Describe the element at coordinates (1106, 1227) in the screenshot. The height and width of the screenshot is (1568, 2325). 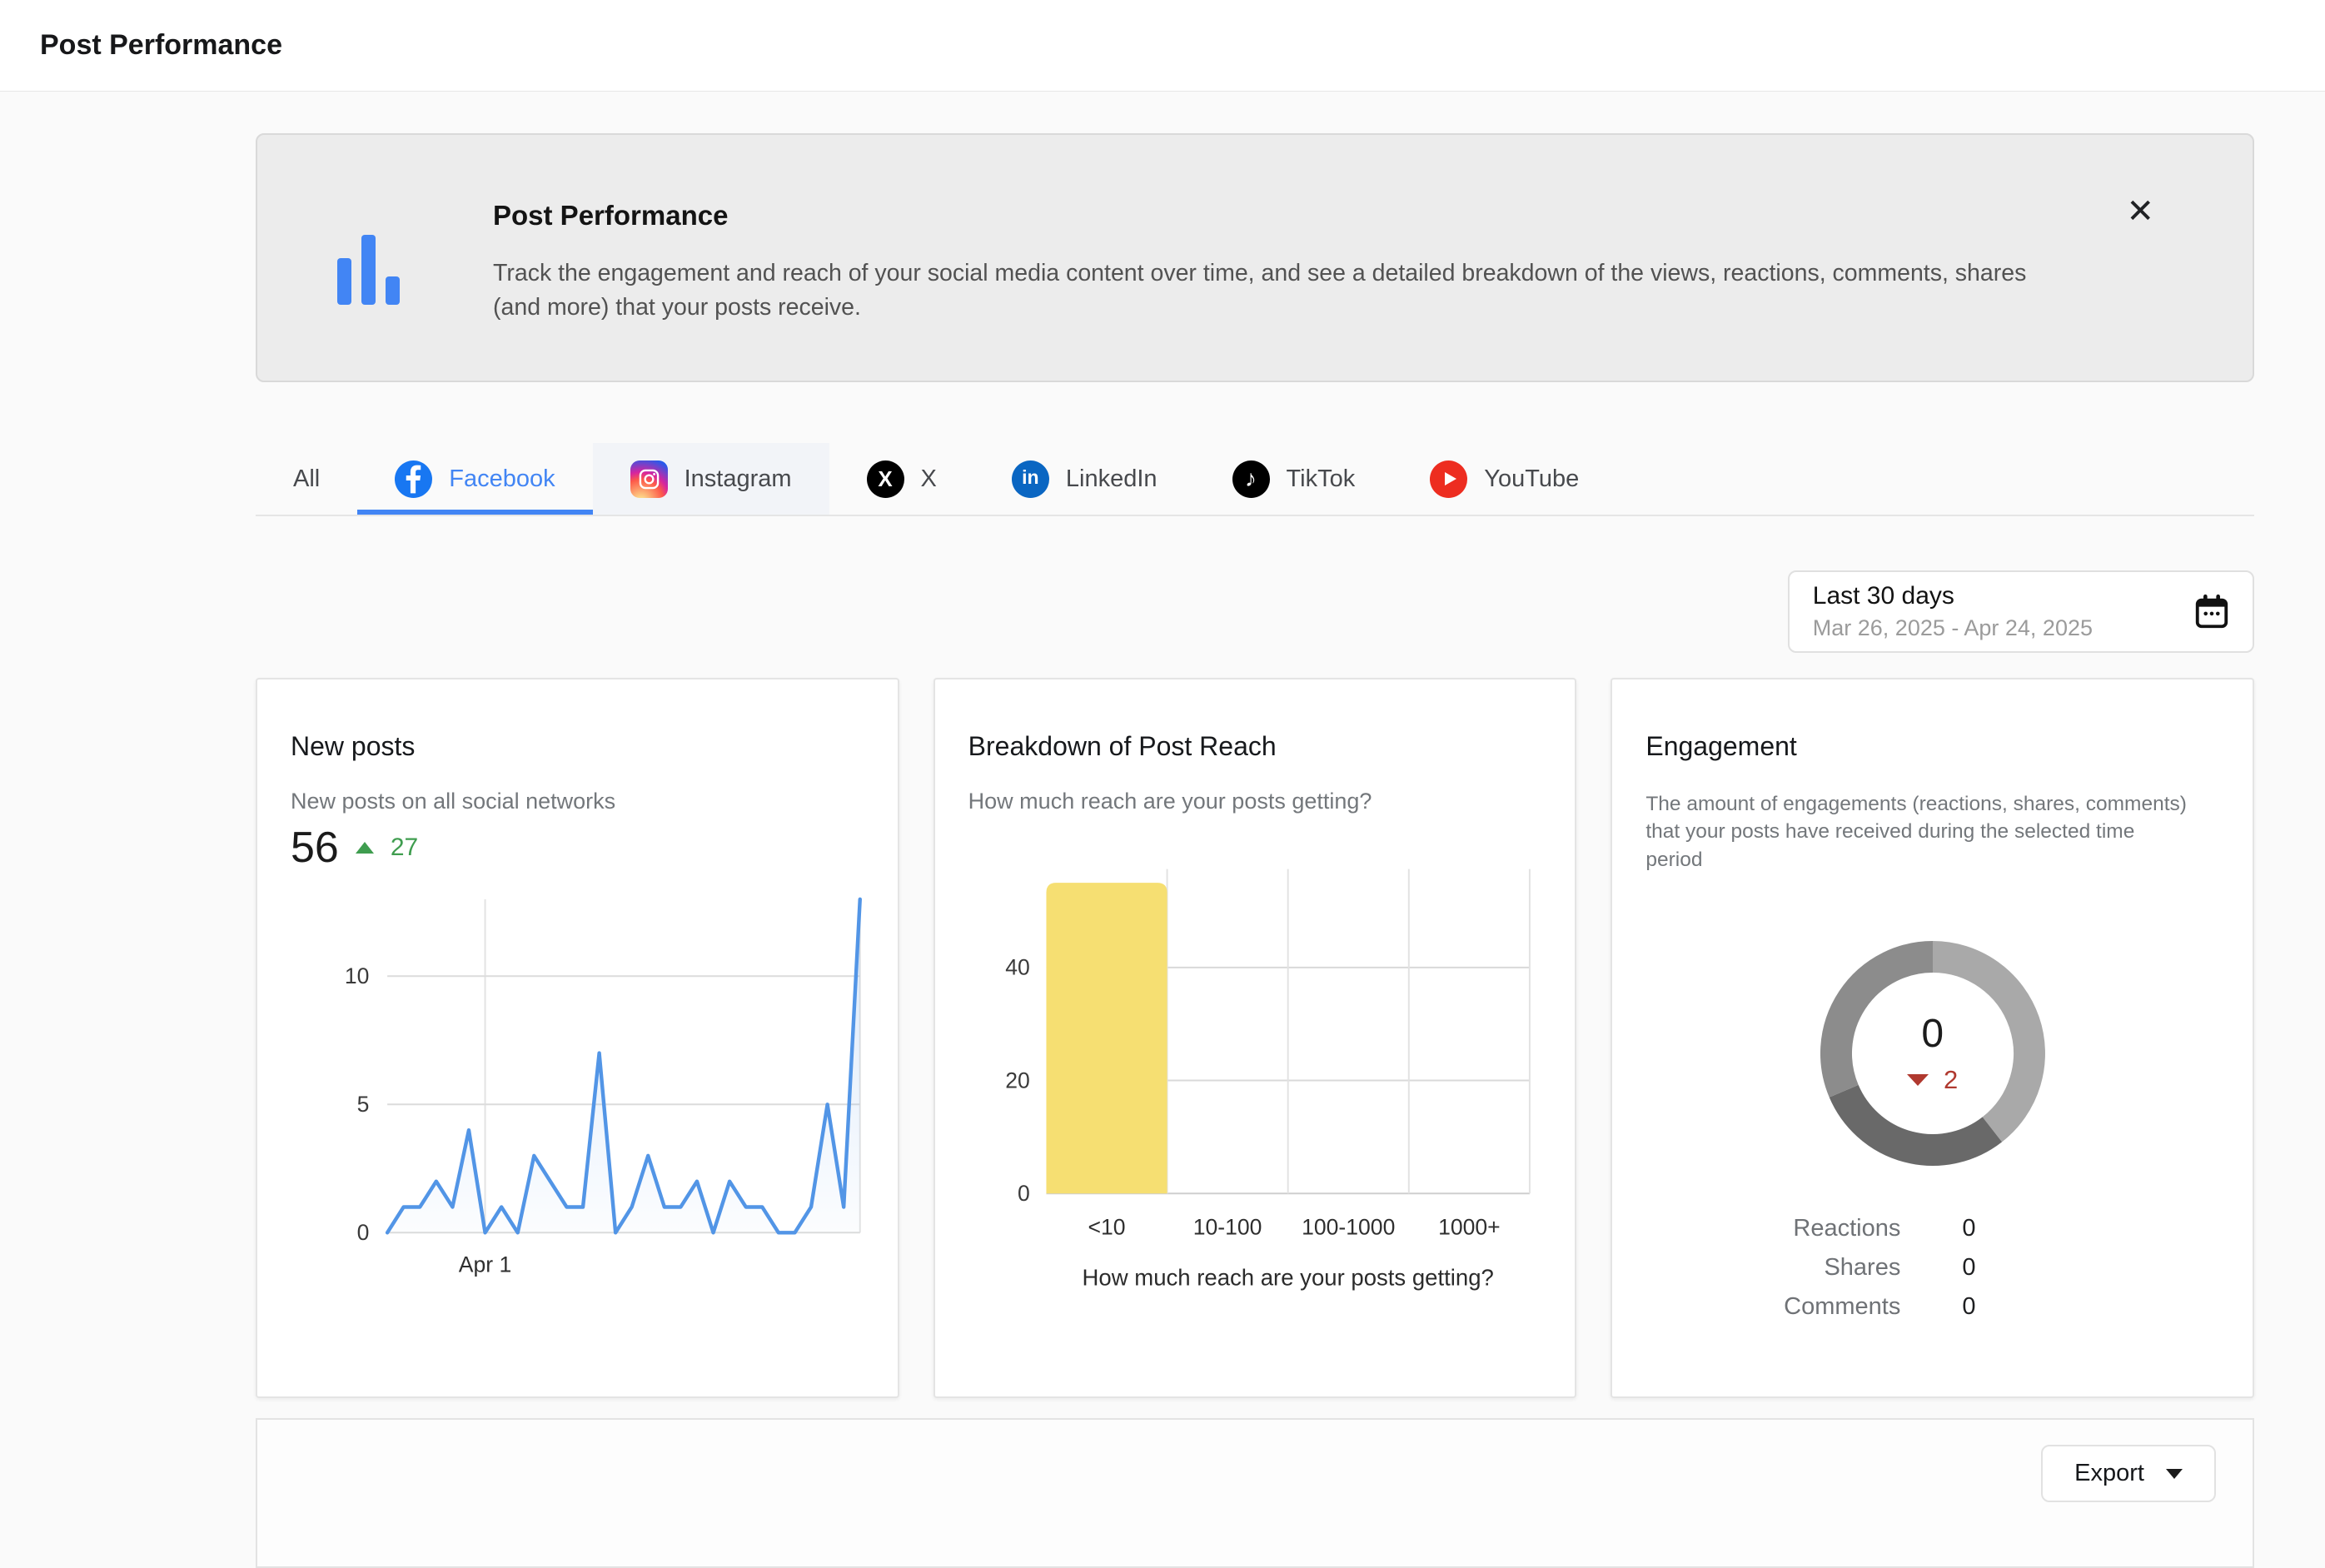
I see `svg-text: <10` at that location.